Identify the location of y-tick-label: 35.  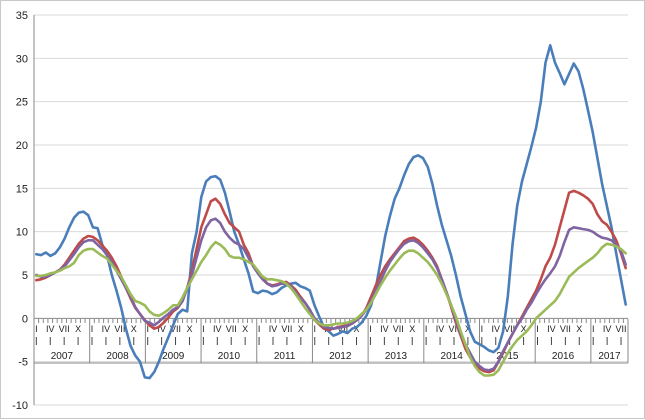
(22, 16).